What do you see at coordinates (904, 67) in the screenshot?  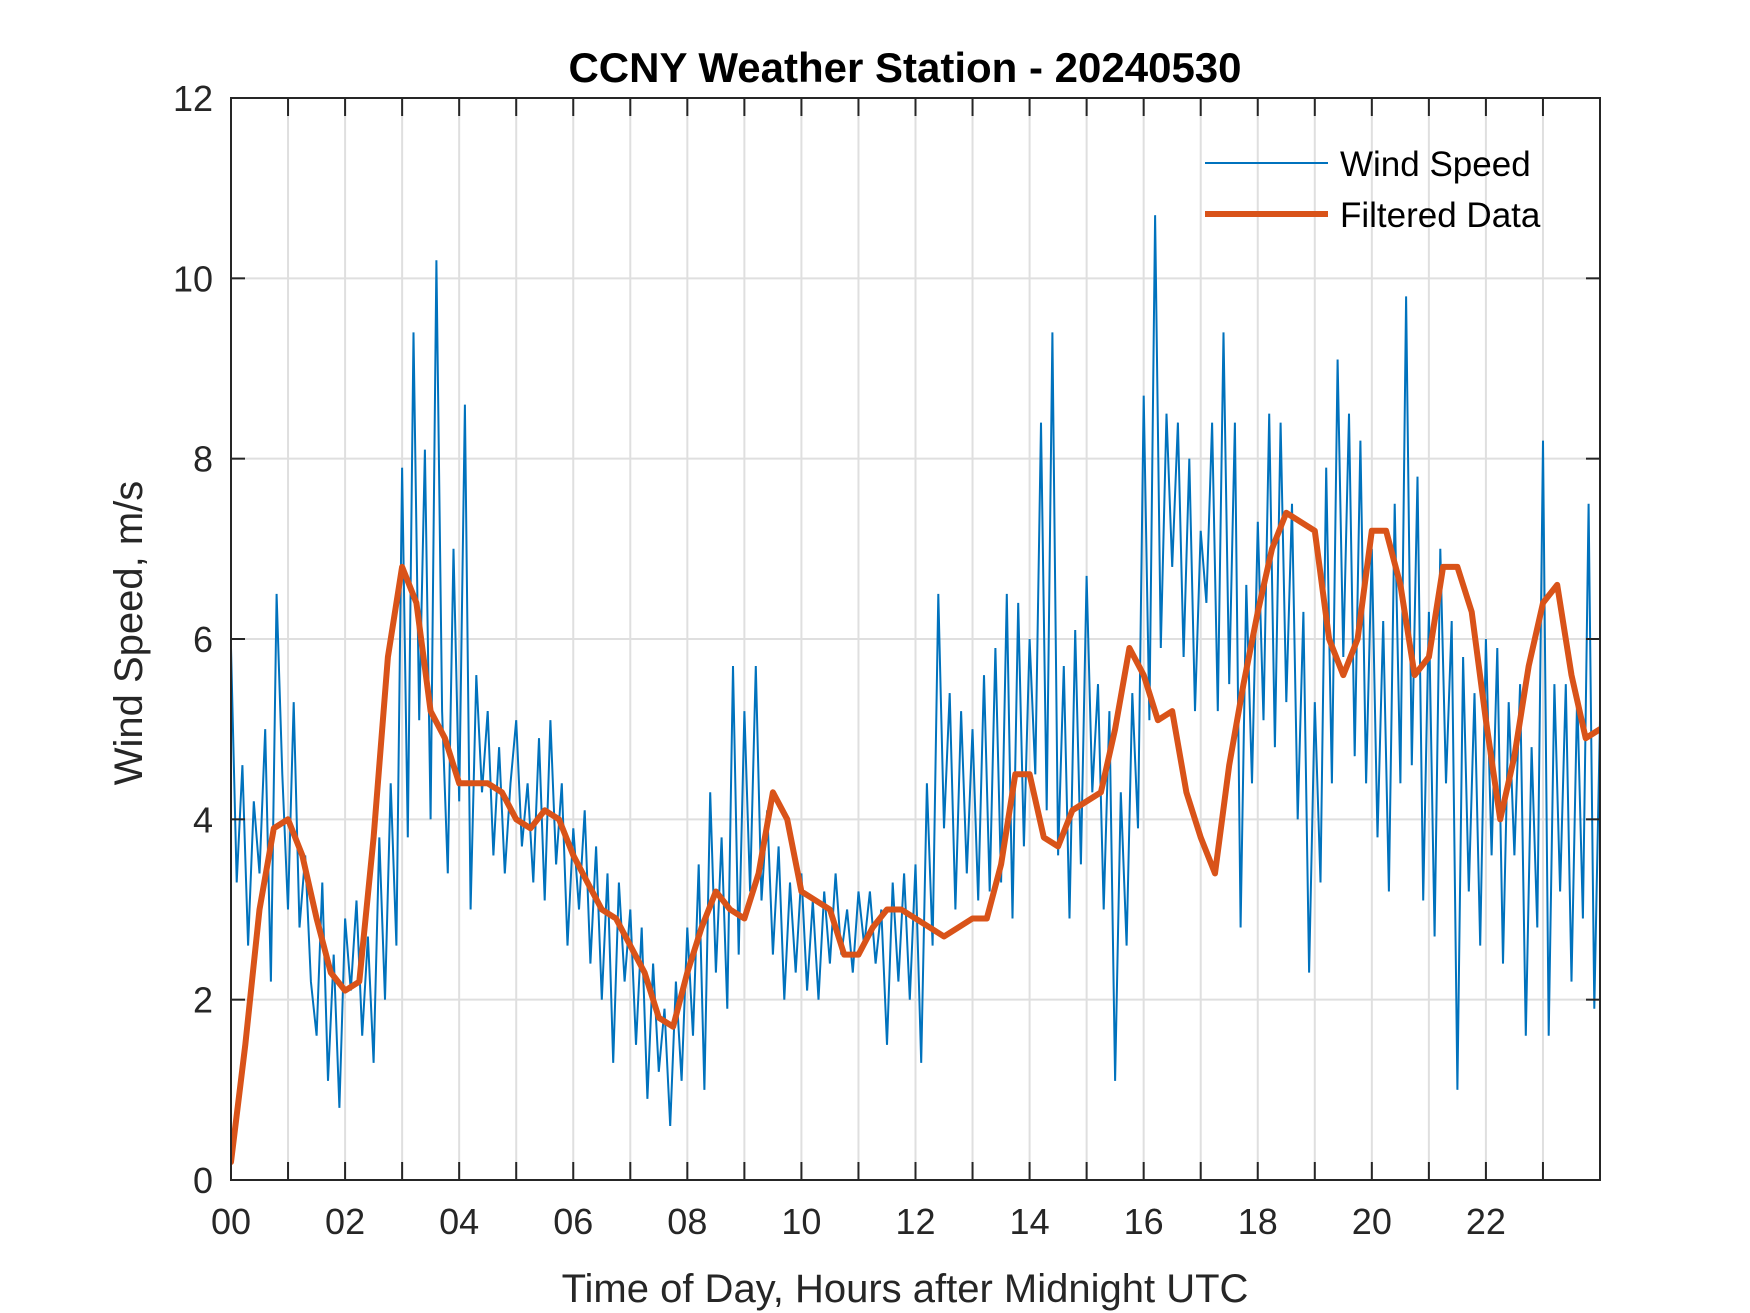 I see `chart-title: CCNY Weather Station - 20240530` at bounding box center [904, 67].